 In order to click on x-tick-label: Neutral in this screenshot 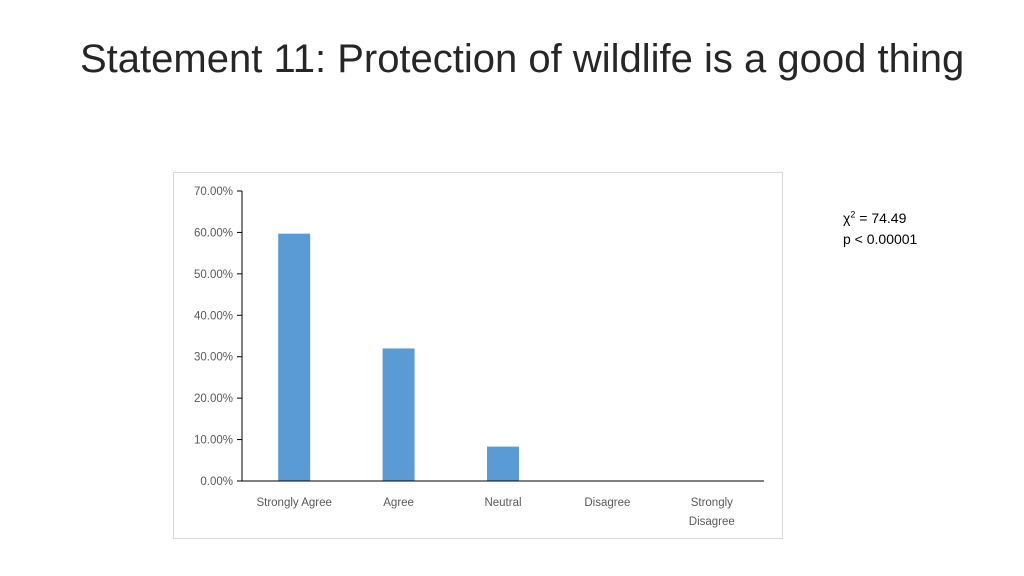, I will do `click(502, 503)`.